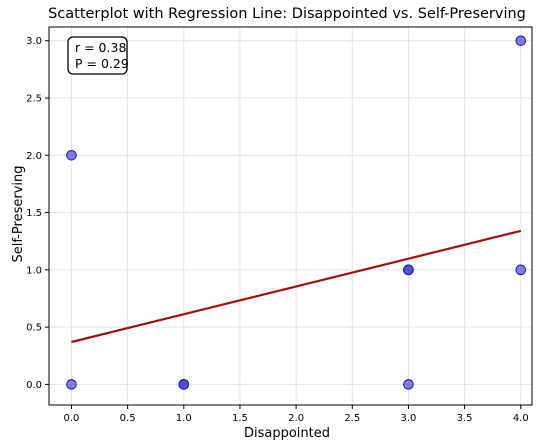 The height and width of the screenshot is (448, 540). I want to click on stats-annotation: r = 0.38 P = 0.29, so click(98, 55).